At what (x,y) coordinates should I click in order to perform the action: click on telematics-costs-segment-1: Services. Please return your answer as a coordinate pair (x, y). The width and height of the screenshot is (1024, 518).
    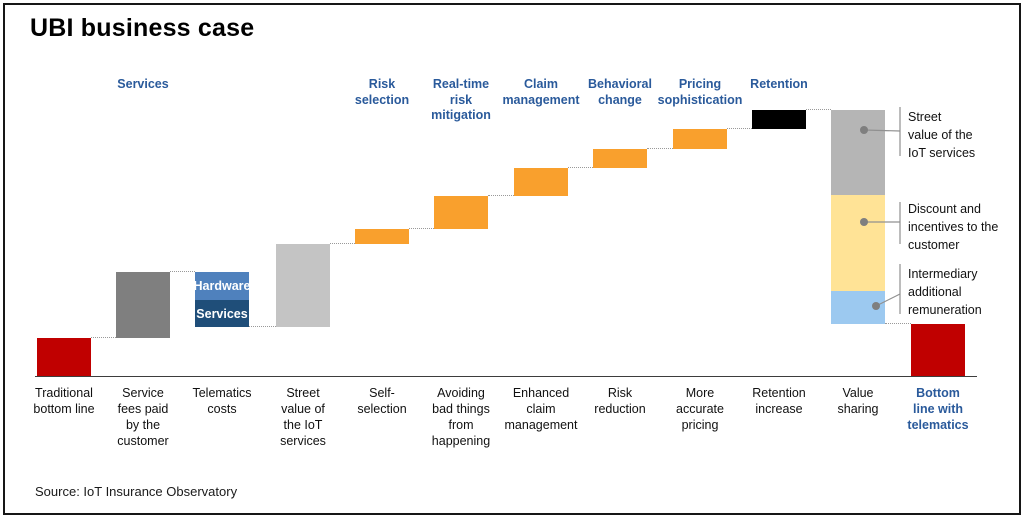
    Looking at the image, I should click on (222, 313).